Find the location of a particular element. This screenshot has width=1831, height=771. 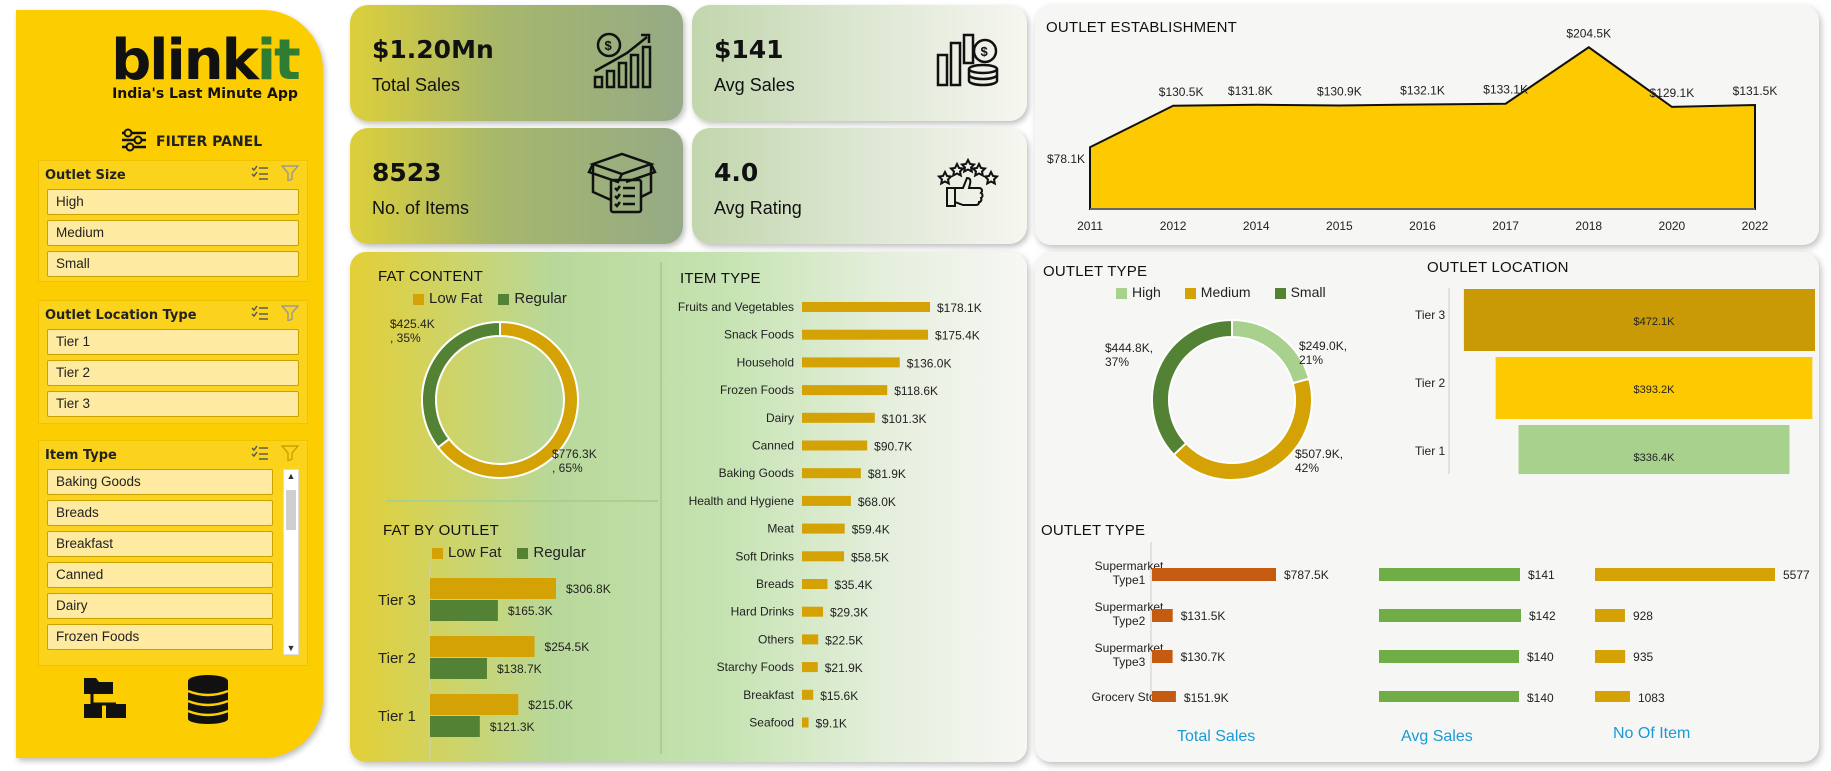

slicer-option-dairy: Dairy is located at coordinates (160, 606).